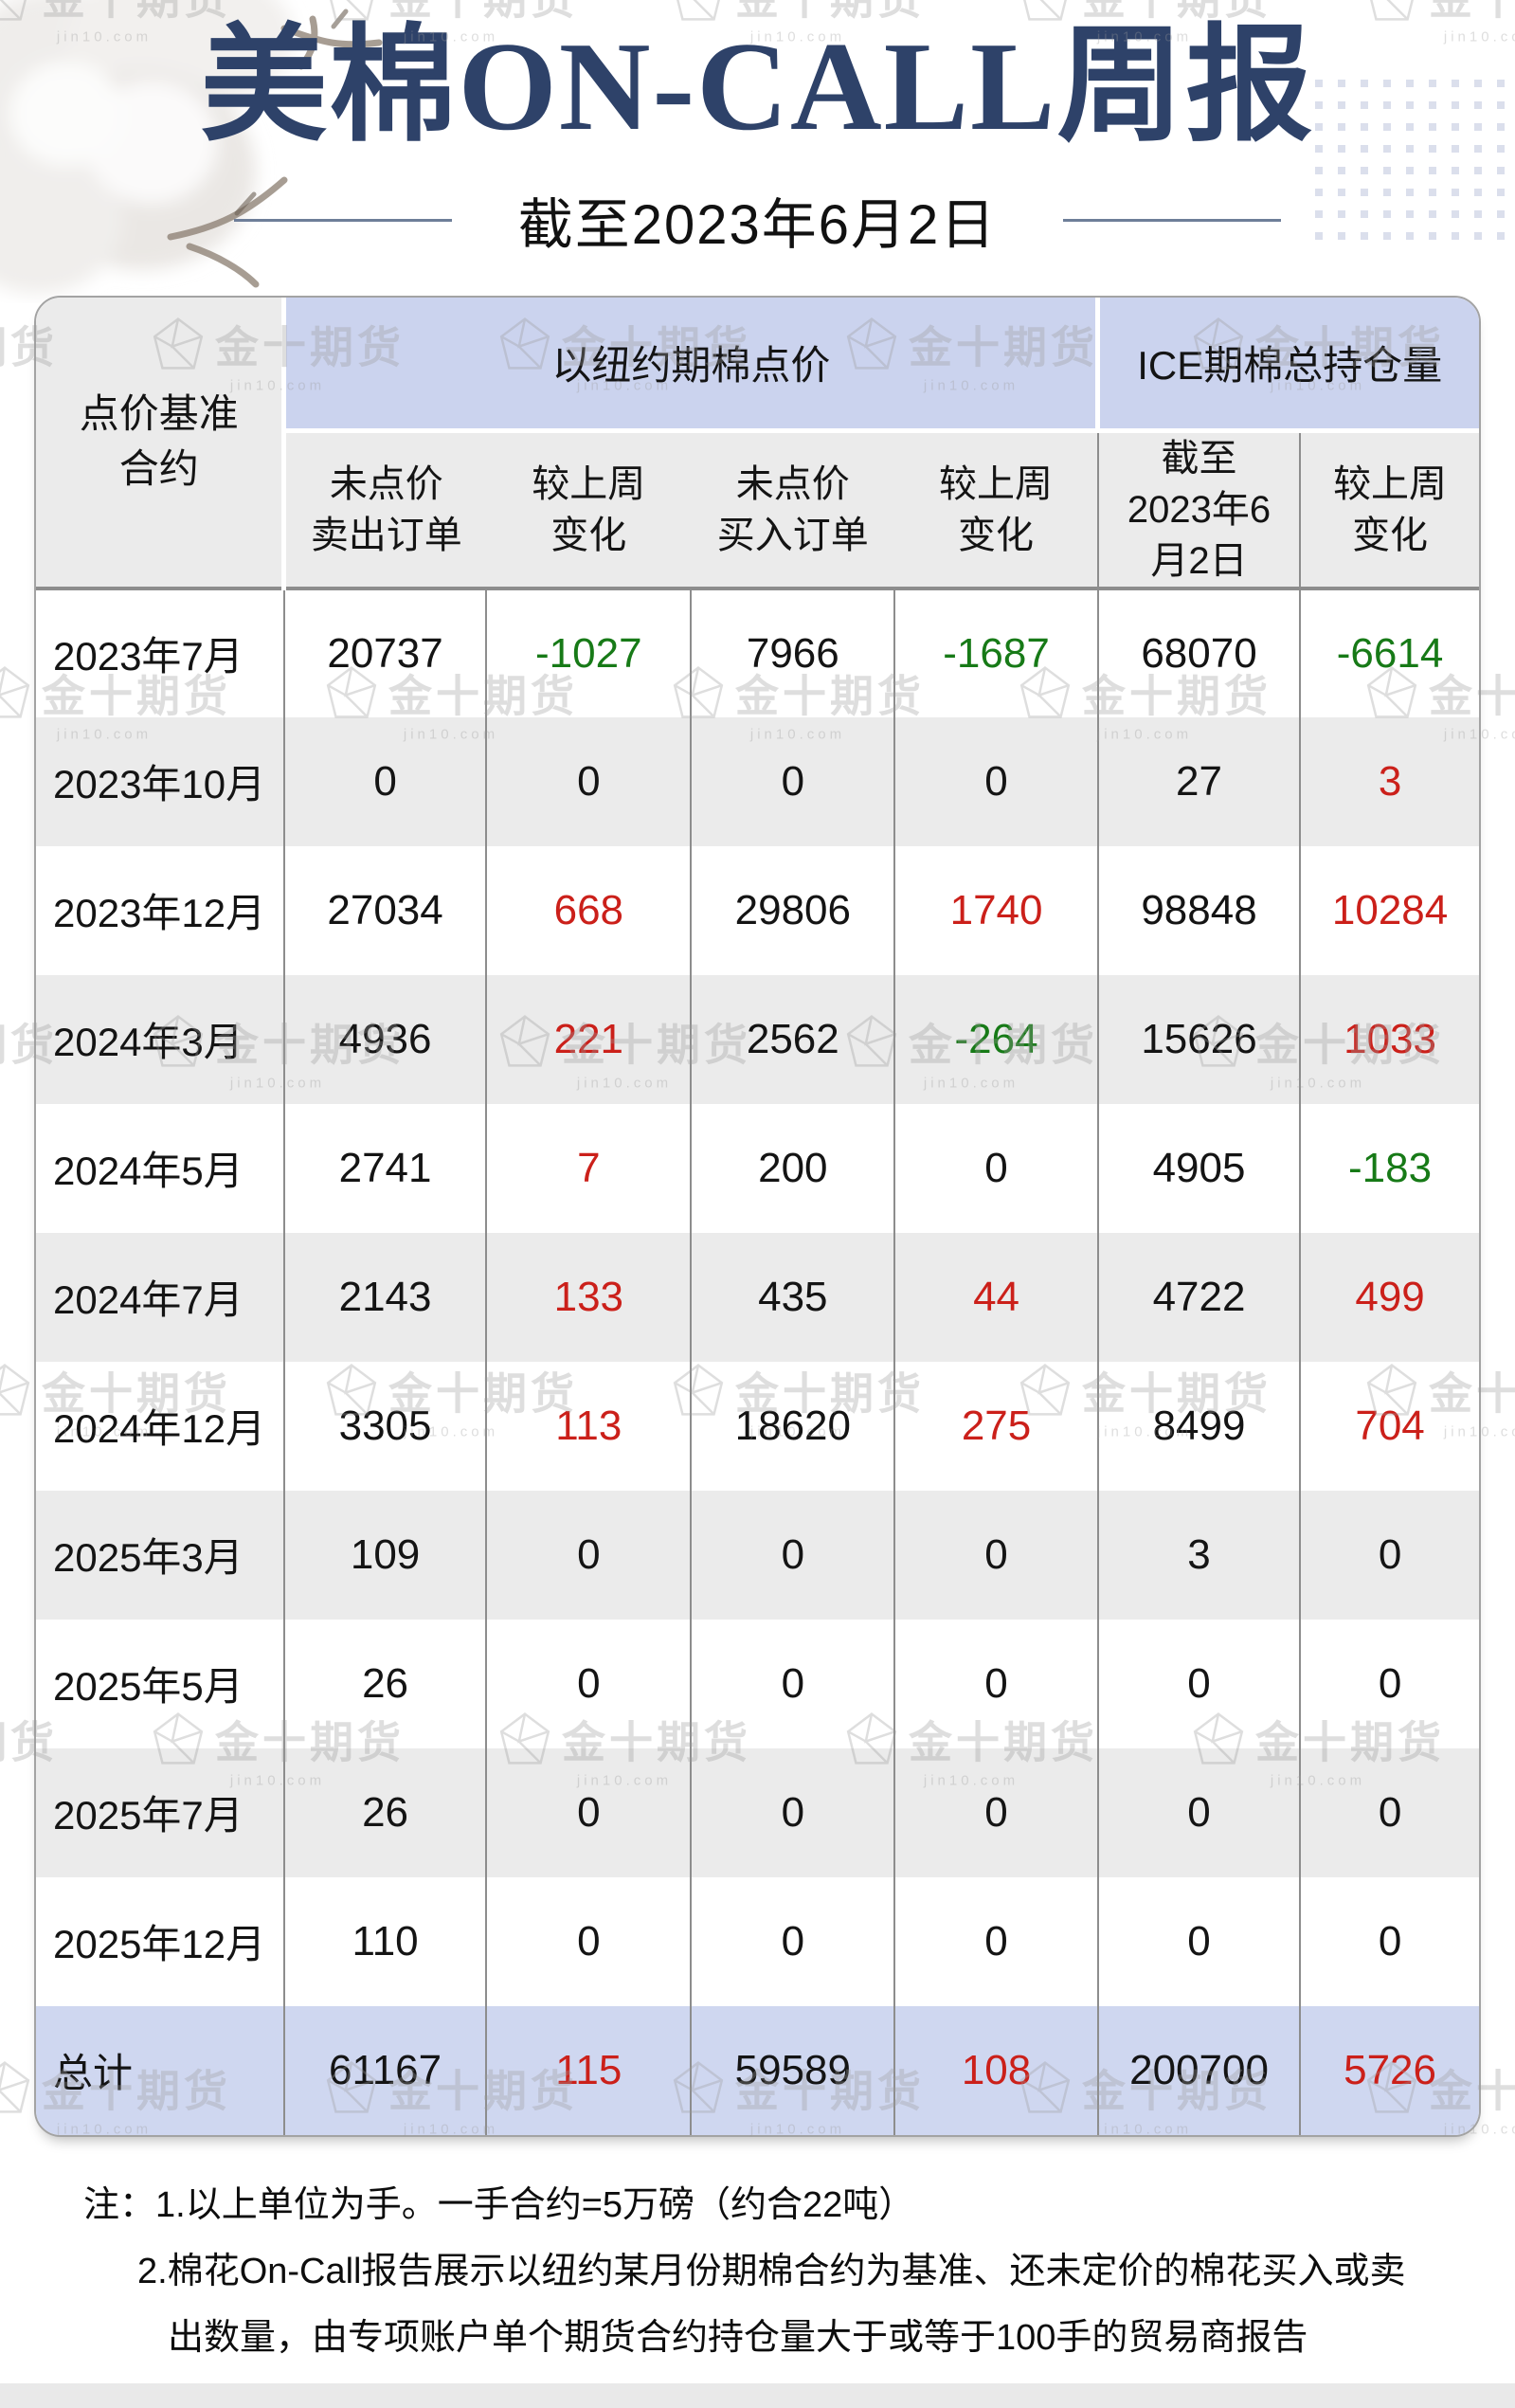 This screenshot has height=2408, width=1515. What do you see at coordinates (148, 1171) in the screenshot?
I see `row-label: 2024年5月` at bounding box center [148, 1171].